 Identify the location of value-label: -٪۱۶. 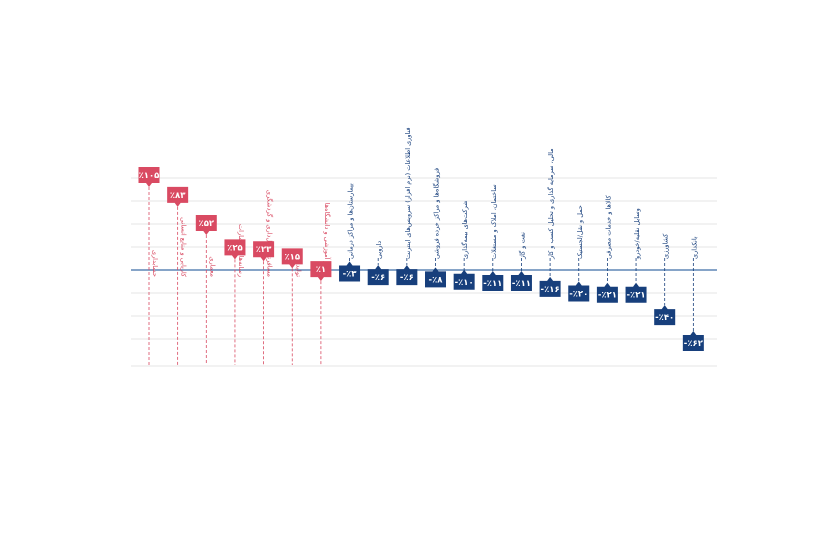
(550, 290).